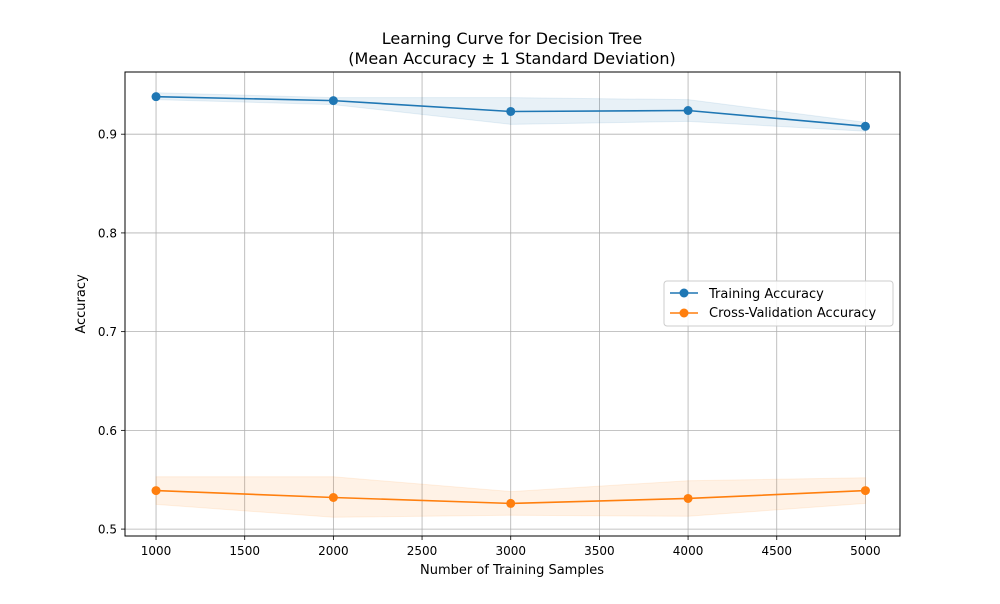 This screenshot has height=604, width=1000. I want to click on y-tick-label: 0.7, so click(107, 332).